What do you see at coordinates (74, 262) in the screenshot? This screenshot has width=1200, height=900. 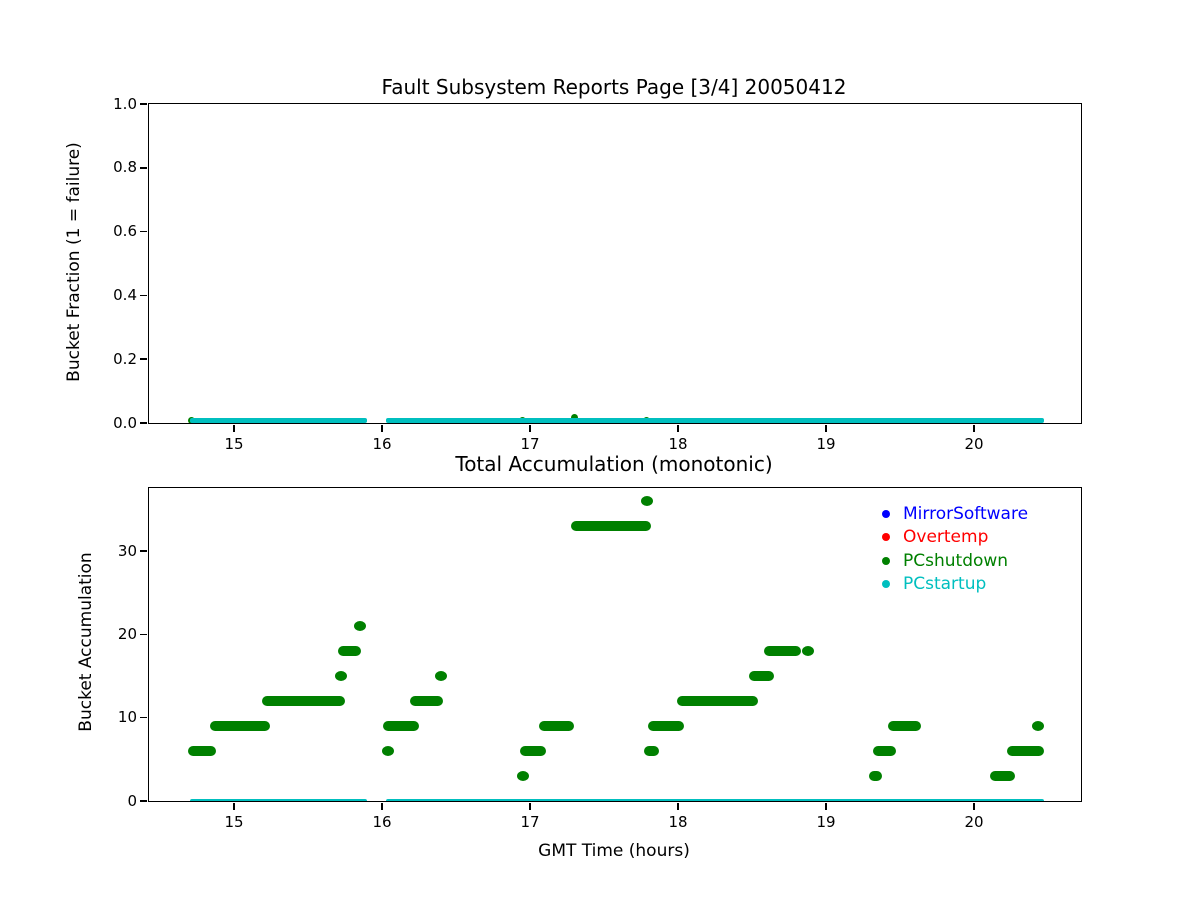 I see `top-y-axis-label: Bucket Fraction (1 = failure)` at bounding box center [74, 262].